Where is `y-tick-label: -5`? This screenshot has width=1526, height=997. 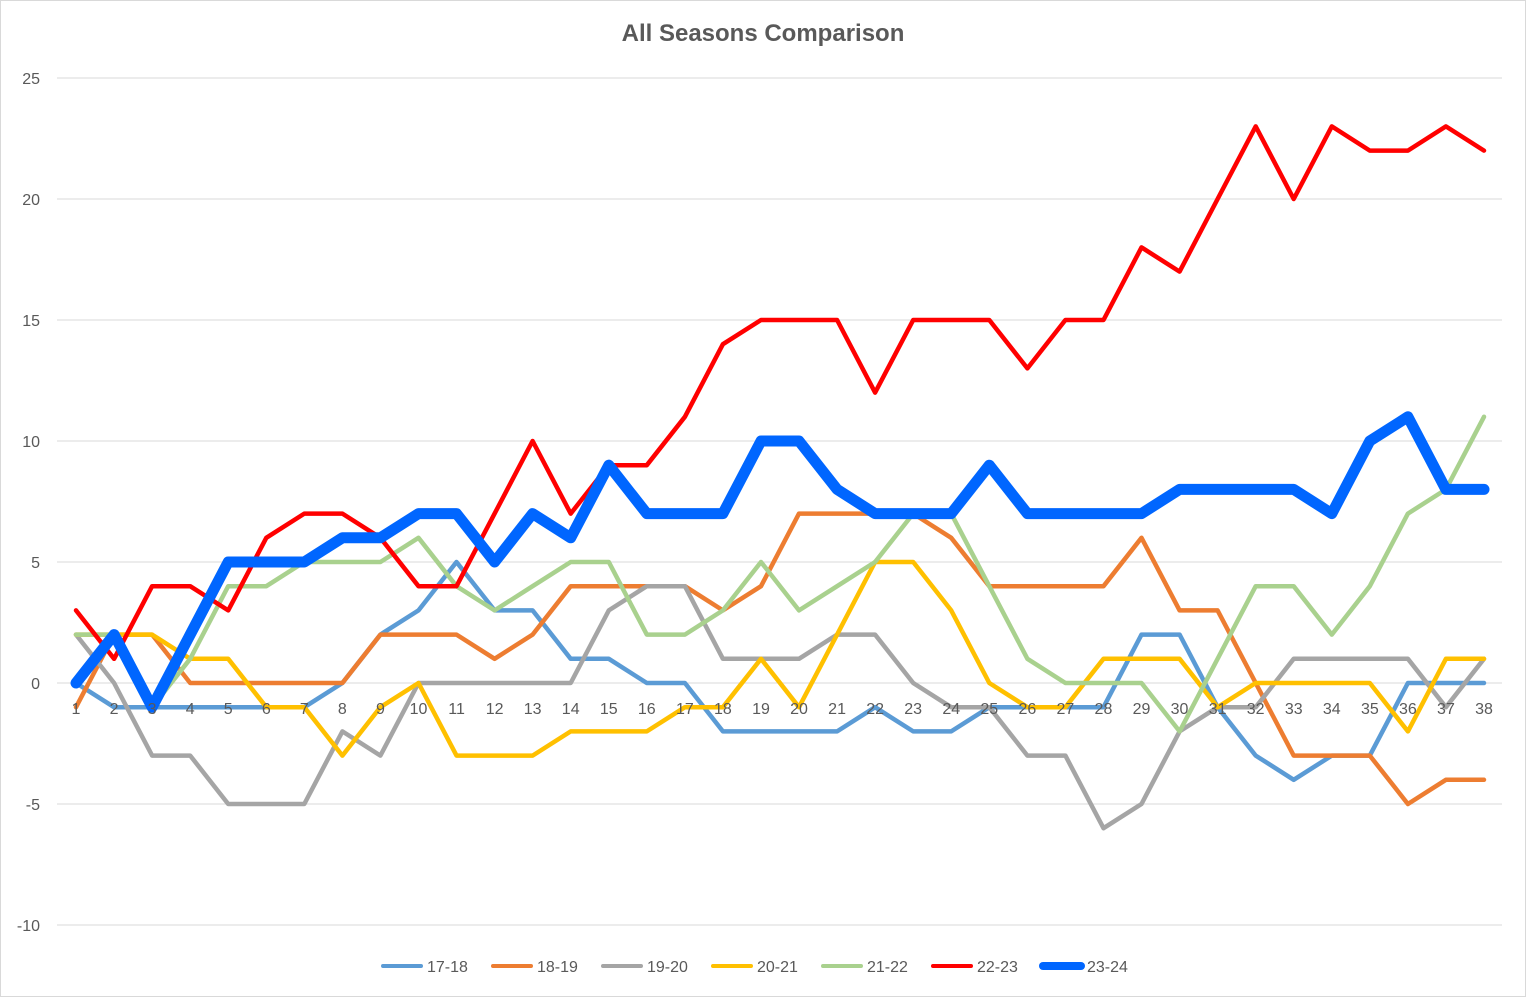
y-tick-label: -5 is located at coordinates (33, 805).